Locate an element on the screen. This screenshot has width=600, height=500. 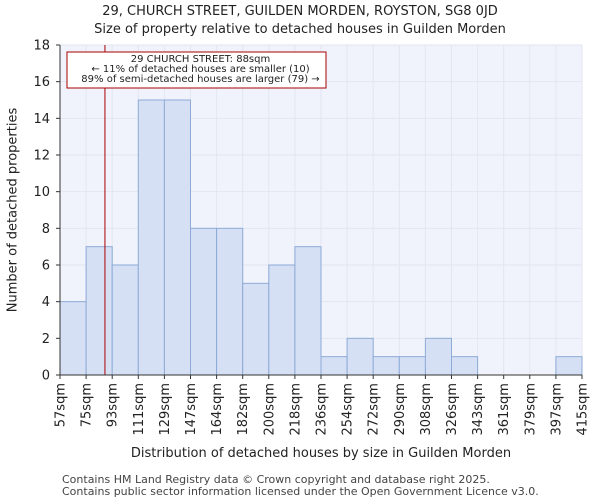
x-tick-label: 415sqm is located at coordinates (583, 409).